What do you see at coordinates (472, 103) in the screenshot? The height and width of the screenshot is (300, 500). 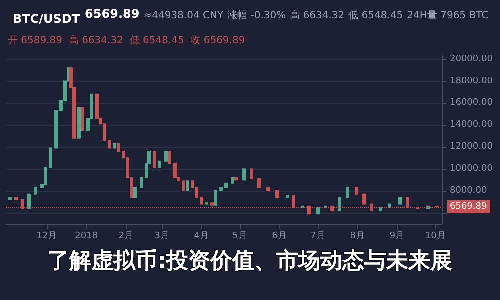 I see `y-tick-label: 16000.00` at bounding box center [472, 103].